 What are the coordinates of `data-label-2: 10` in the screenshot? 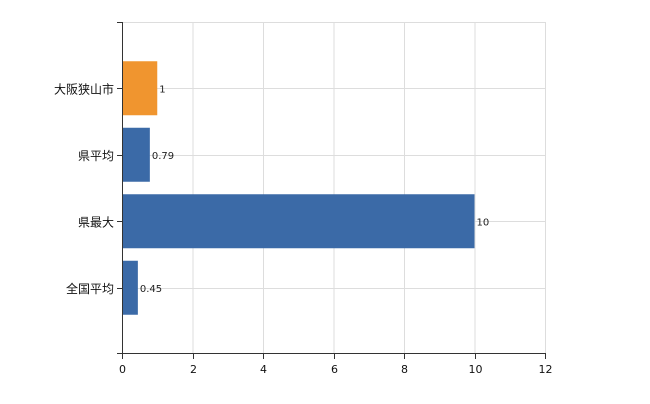 It's located at (483, 222).